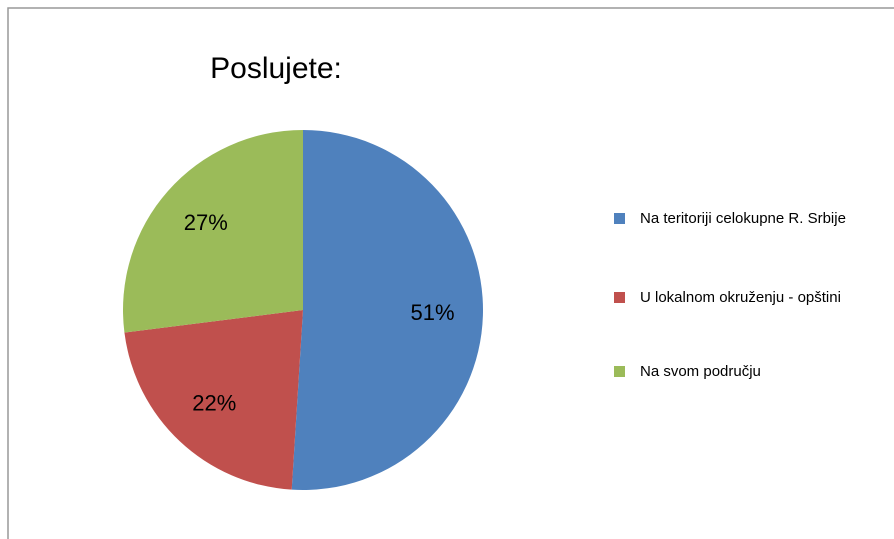 Image resolution: width=894 pixels, height=539 pixels. I want to click on legend-label: U lokalnom okruženju - opštini, so click(740, 297).